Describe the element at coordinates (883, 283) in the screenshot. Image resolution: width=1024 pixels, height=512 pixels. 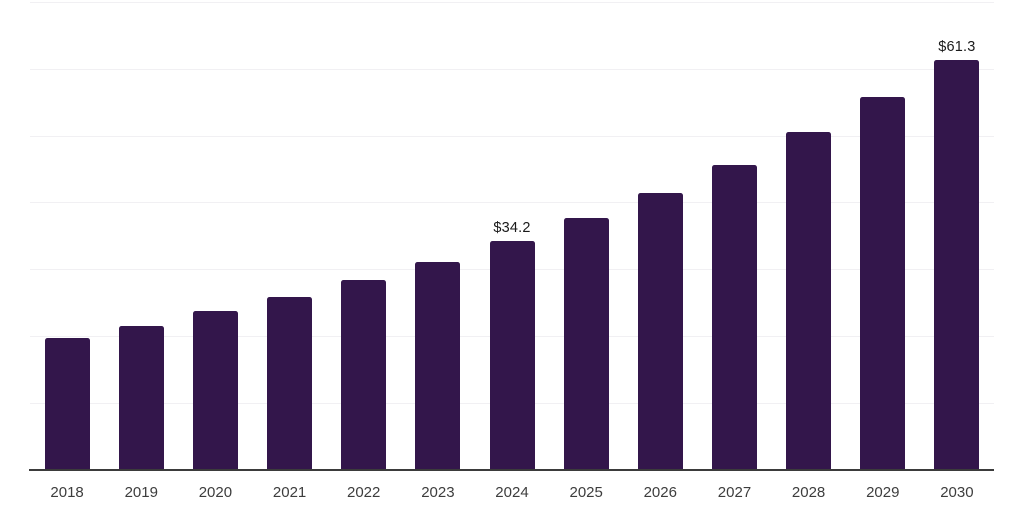
I see `bar-2029` at that location.